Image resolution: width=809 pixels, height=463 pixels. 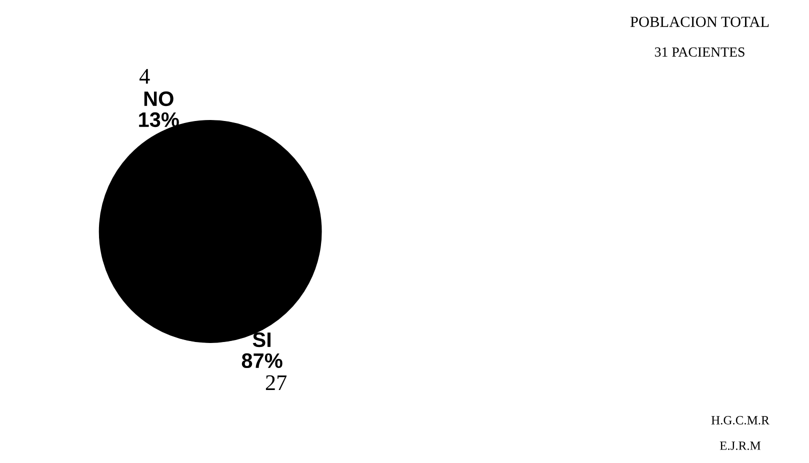 What do you see at coordinates (740, 420) in the screenshot?
I see `text: H.G.C.M.R` at bounding box center [740, 420].